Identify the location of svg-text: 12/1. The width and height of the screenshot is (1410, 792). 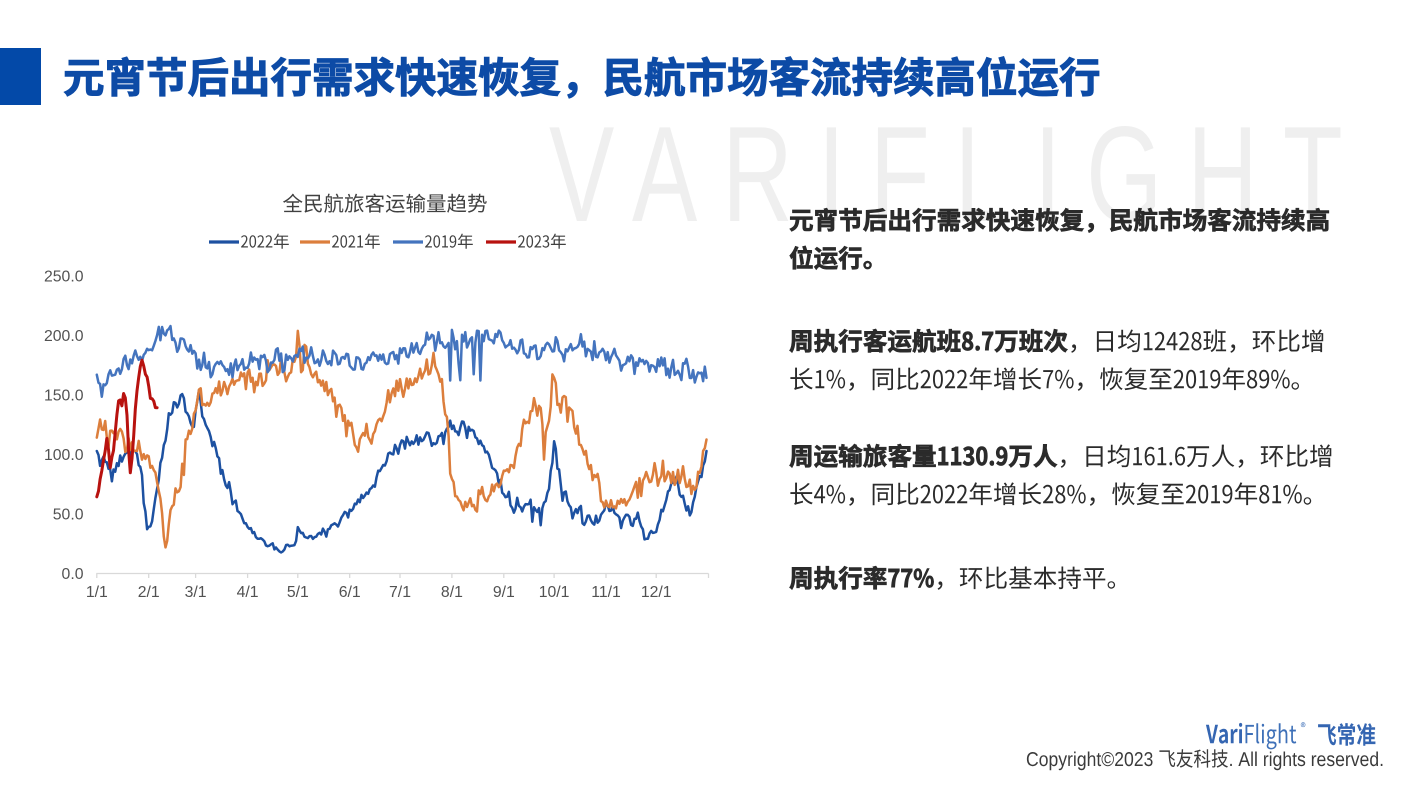
(656, 592).